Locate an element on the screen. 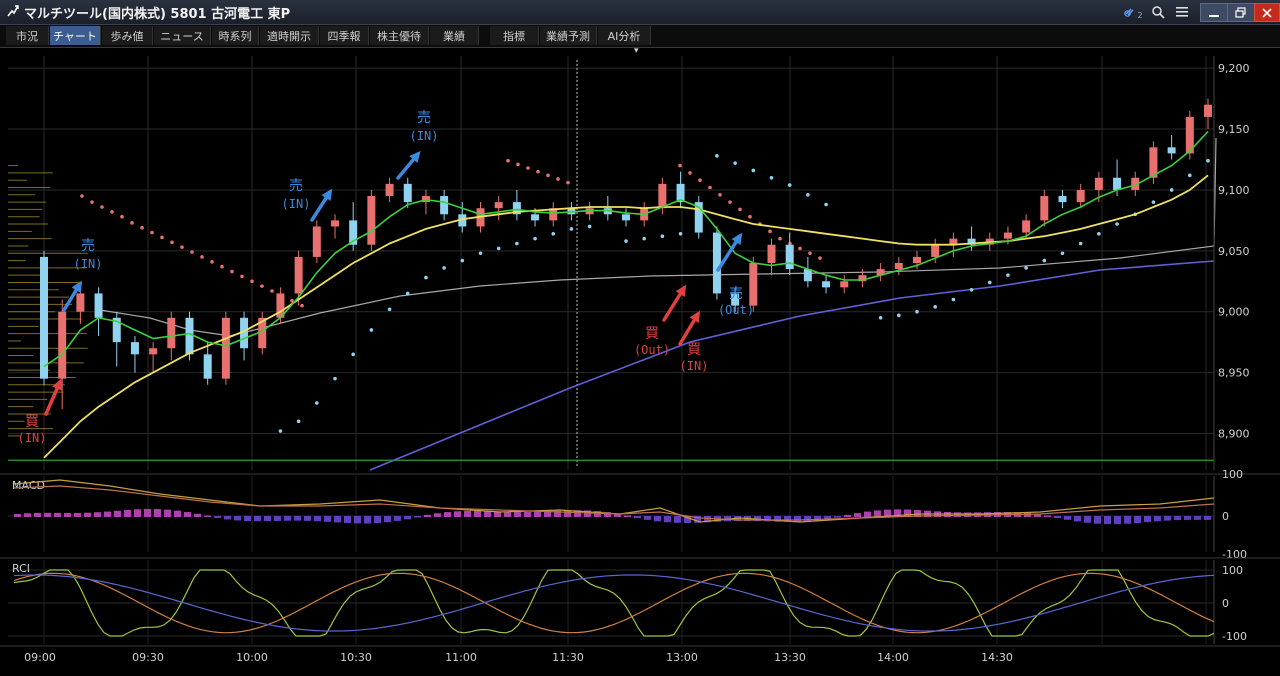 The width and height of the screenshot is (1280, 676). link-button: 2 is located at coordinates (1133, 11).